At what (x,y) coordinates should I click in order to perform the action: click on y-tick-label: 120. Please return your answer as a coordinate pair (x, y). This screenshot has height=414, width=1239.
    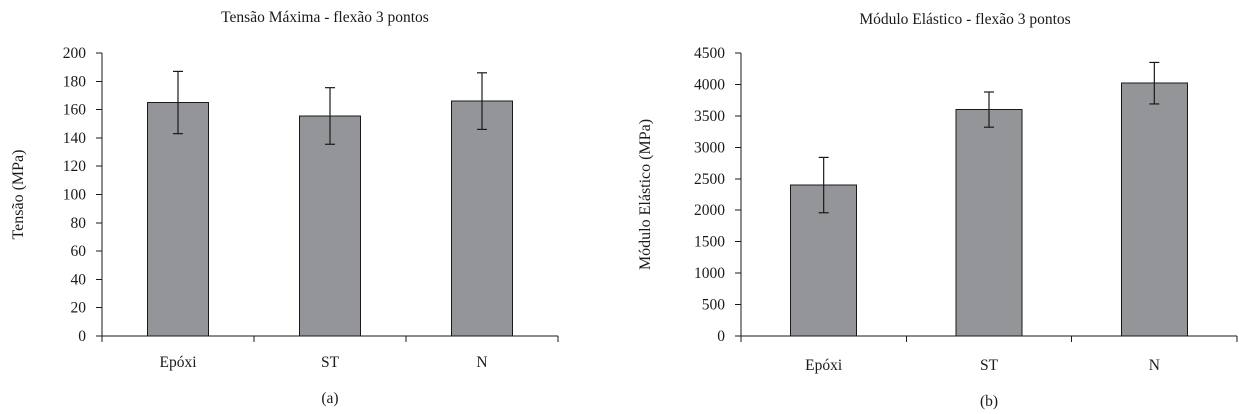
    Looking at the image, I should click on (75, 166).